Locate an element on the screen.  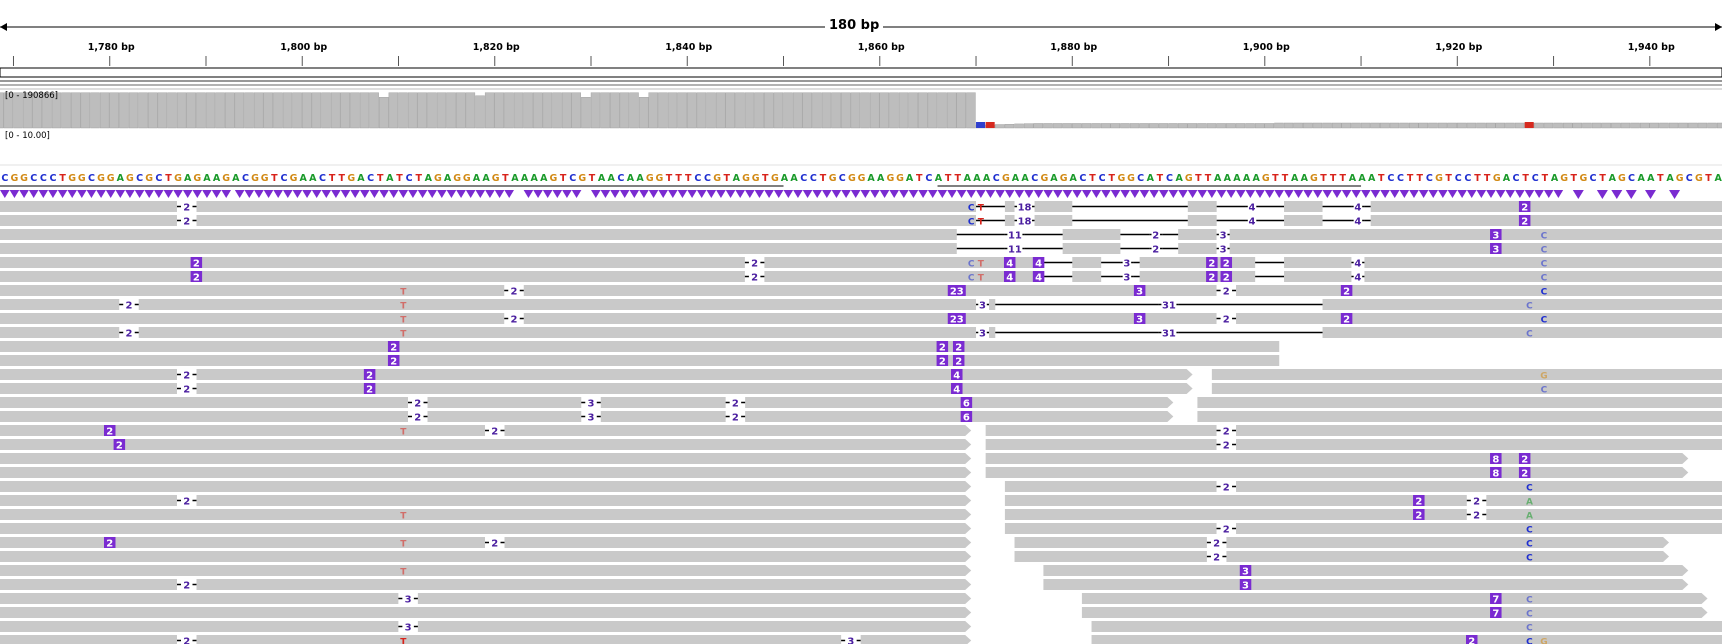
read-row: 23 is located at coordinates (844, 585).